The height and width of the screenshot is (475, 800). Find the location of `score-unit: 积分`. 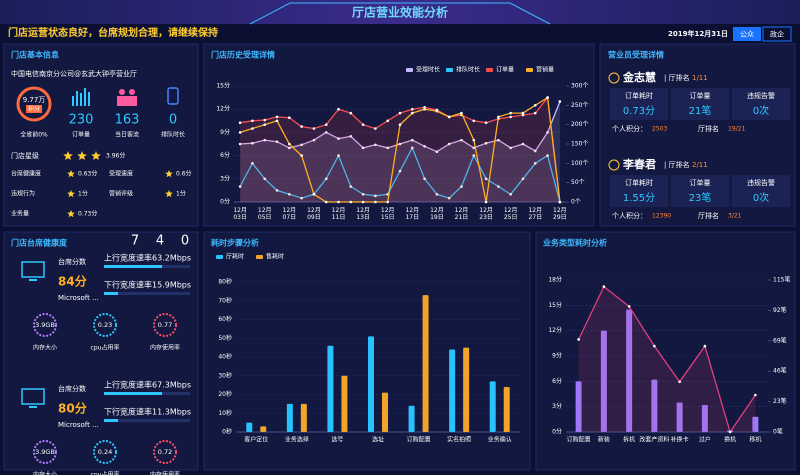

score-unit: 积分 is located at coordinates (34, 109).